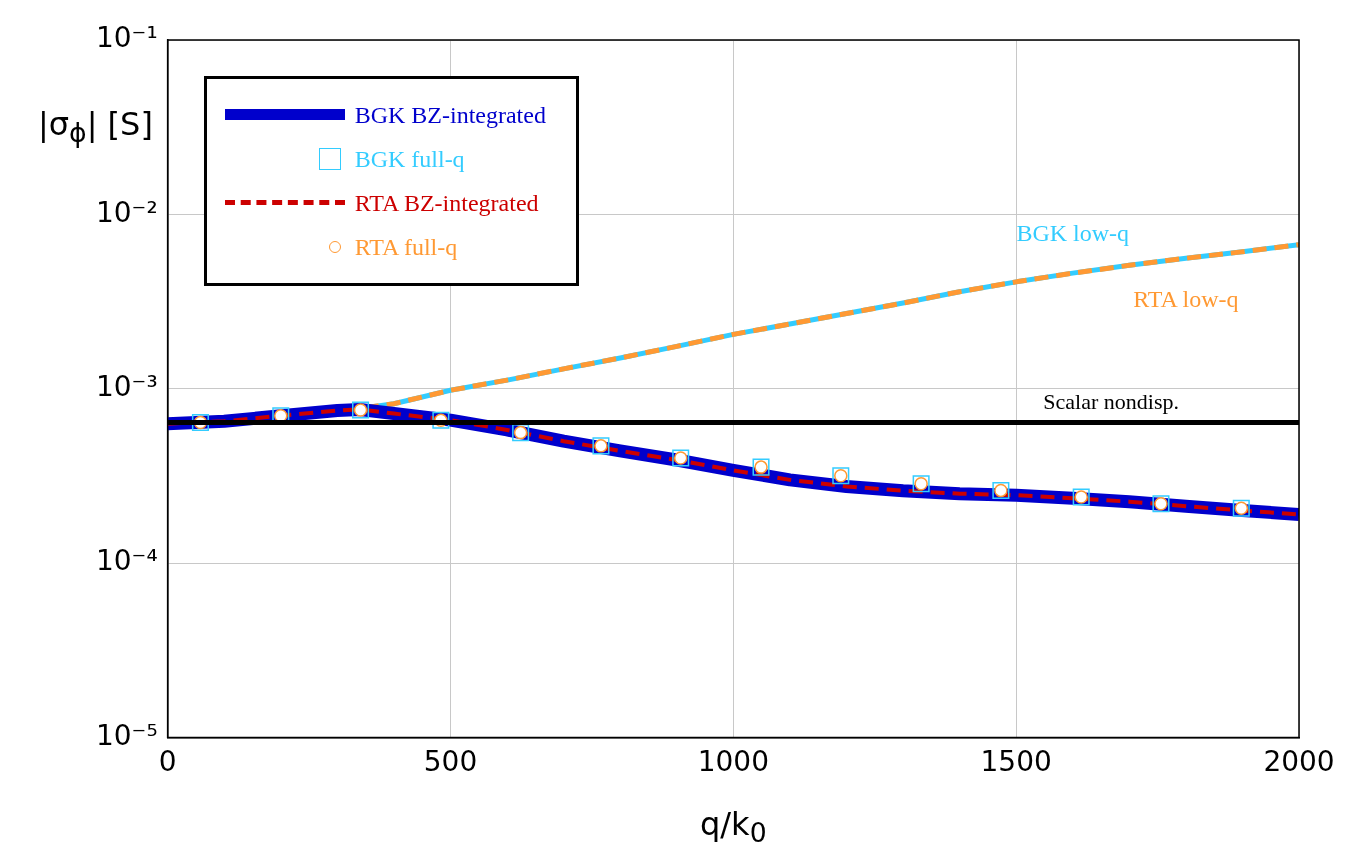 This screenshot has width=1347, height=860. Describe the element at coordinates (126, 386) in the screenshot. I see `y-tick-label: 10⁻³` at that location.